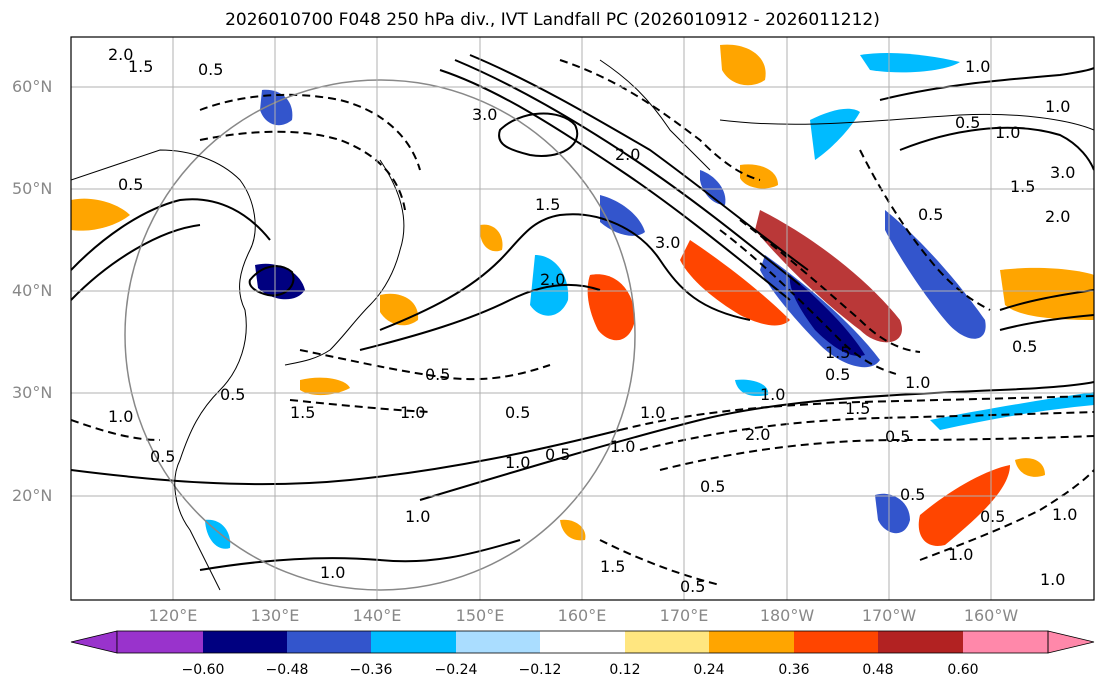 This screenshot has width=1105, height=692. Describe the element at coordinates (32, 86) in the screenshot. I see `lat-label: 60°N` at that location.